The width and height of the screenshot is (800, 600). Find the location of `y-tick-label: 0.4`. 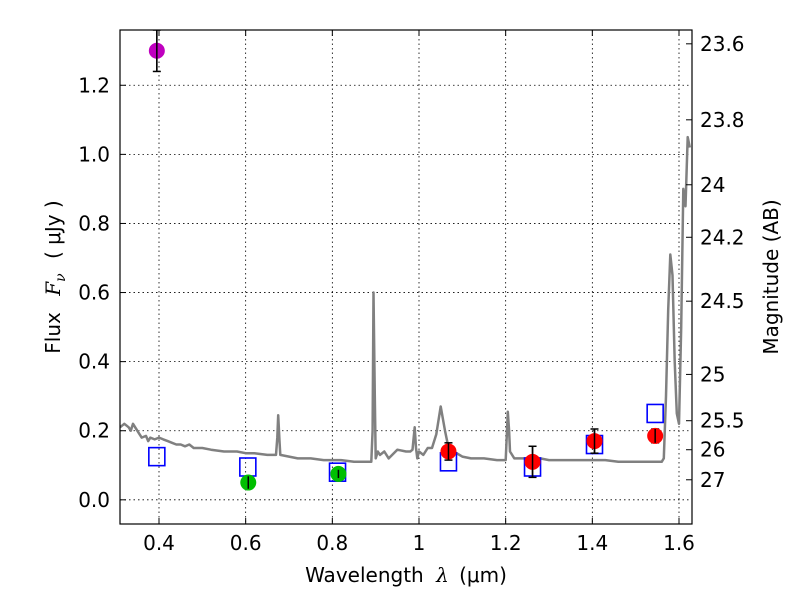

y-tick-label: 0.4 is located at coordinates (94, 362).